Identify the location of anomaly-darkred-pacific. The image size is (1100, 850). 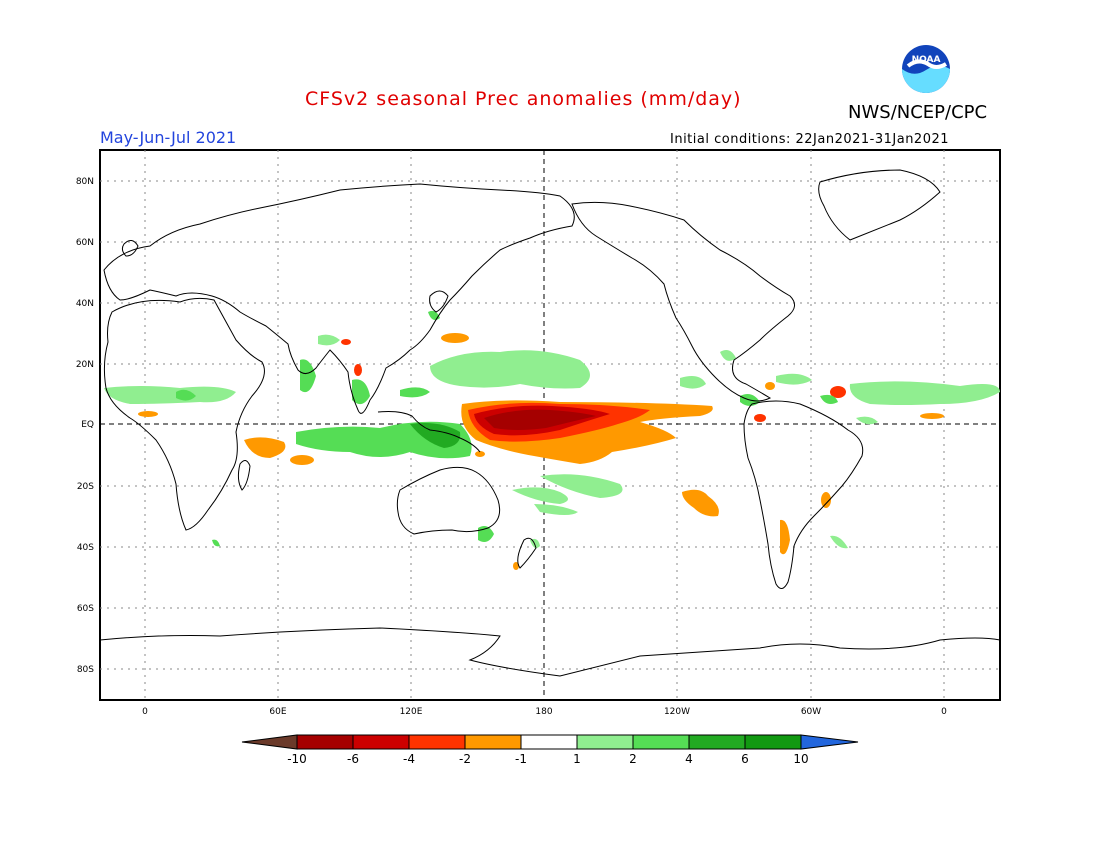
(540, 419).